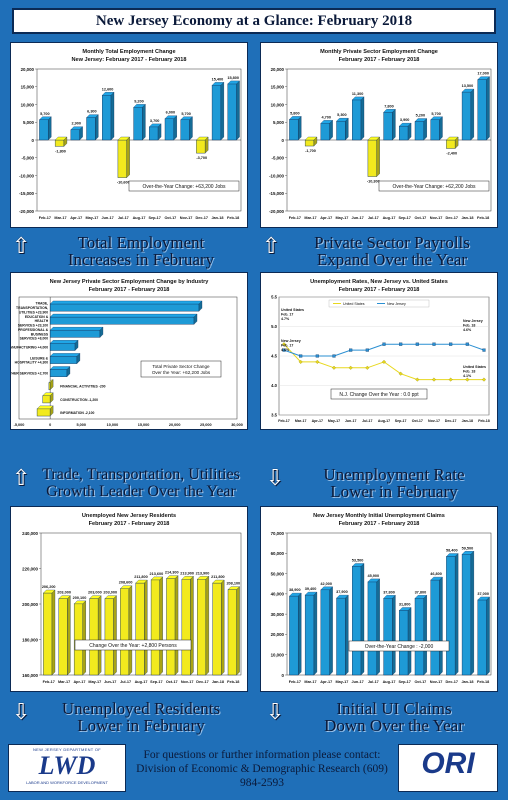  I want to click on y-tick-label: -15,000, so click(276, 193).